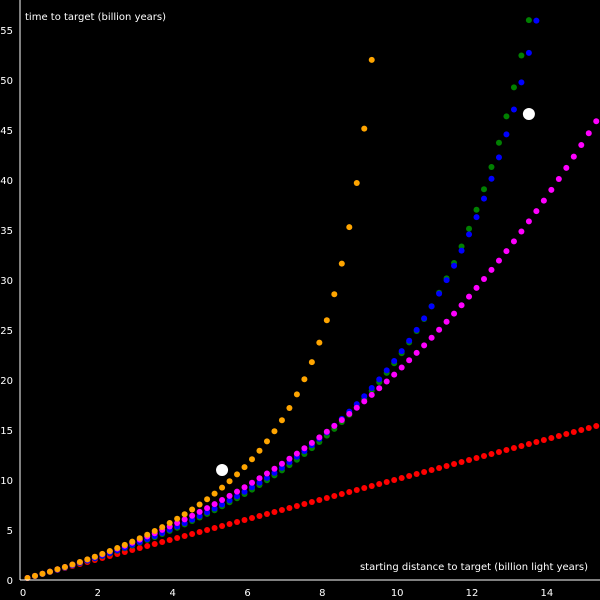  What do you see at coordinates (472, 593) in the screenshot?
I see `x-tick-label: 12` at bounding box center [472, 593].